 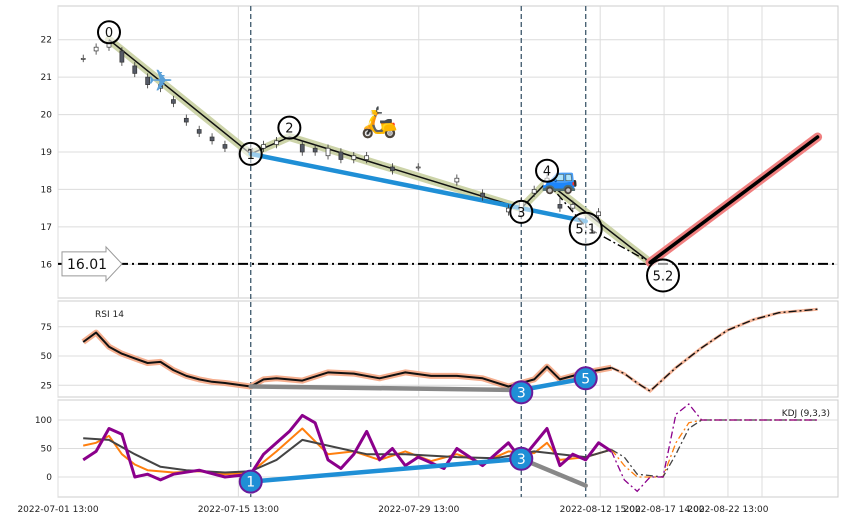 I want to click on wave-label-text: 5.2, so click(x=663, y=277).